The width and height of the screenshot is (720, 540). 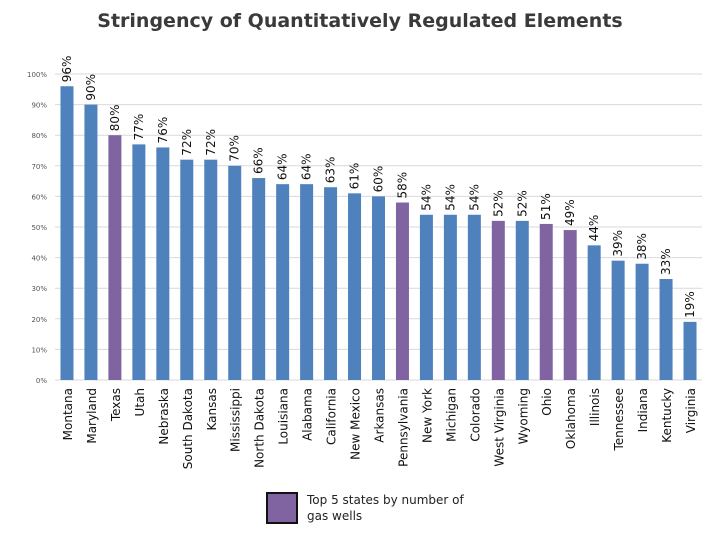 I want to click on y-tick-label: 60%, so click(x=39, y=197).